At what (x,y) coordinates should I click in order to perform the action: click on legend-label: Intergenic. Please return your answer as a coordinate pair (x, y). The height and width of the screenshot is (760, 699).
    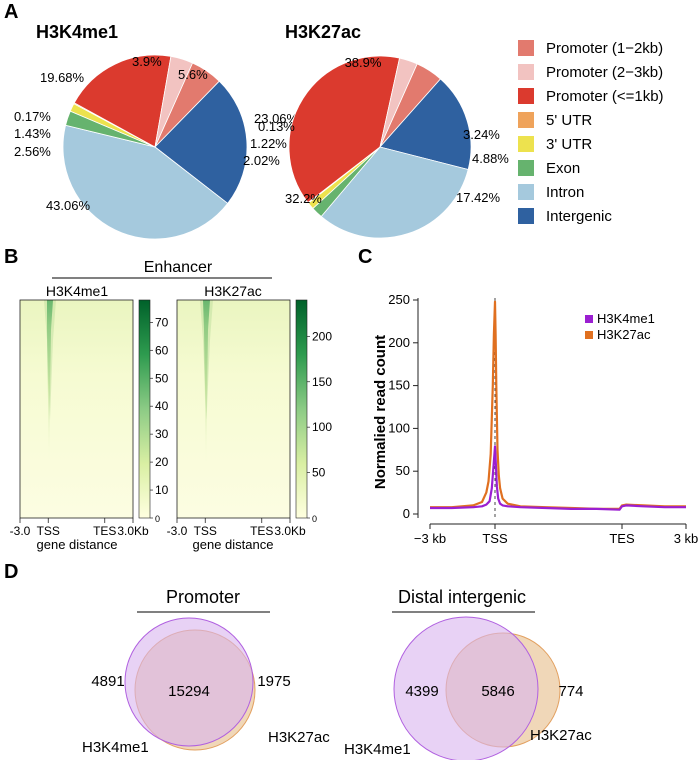
    Looking at the image, I should click on (579, 216).